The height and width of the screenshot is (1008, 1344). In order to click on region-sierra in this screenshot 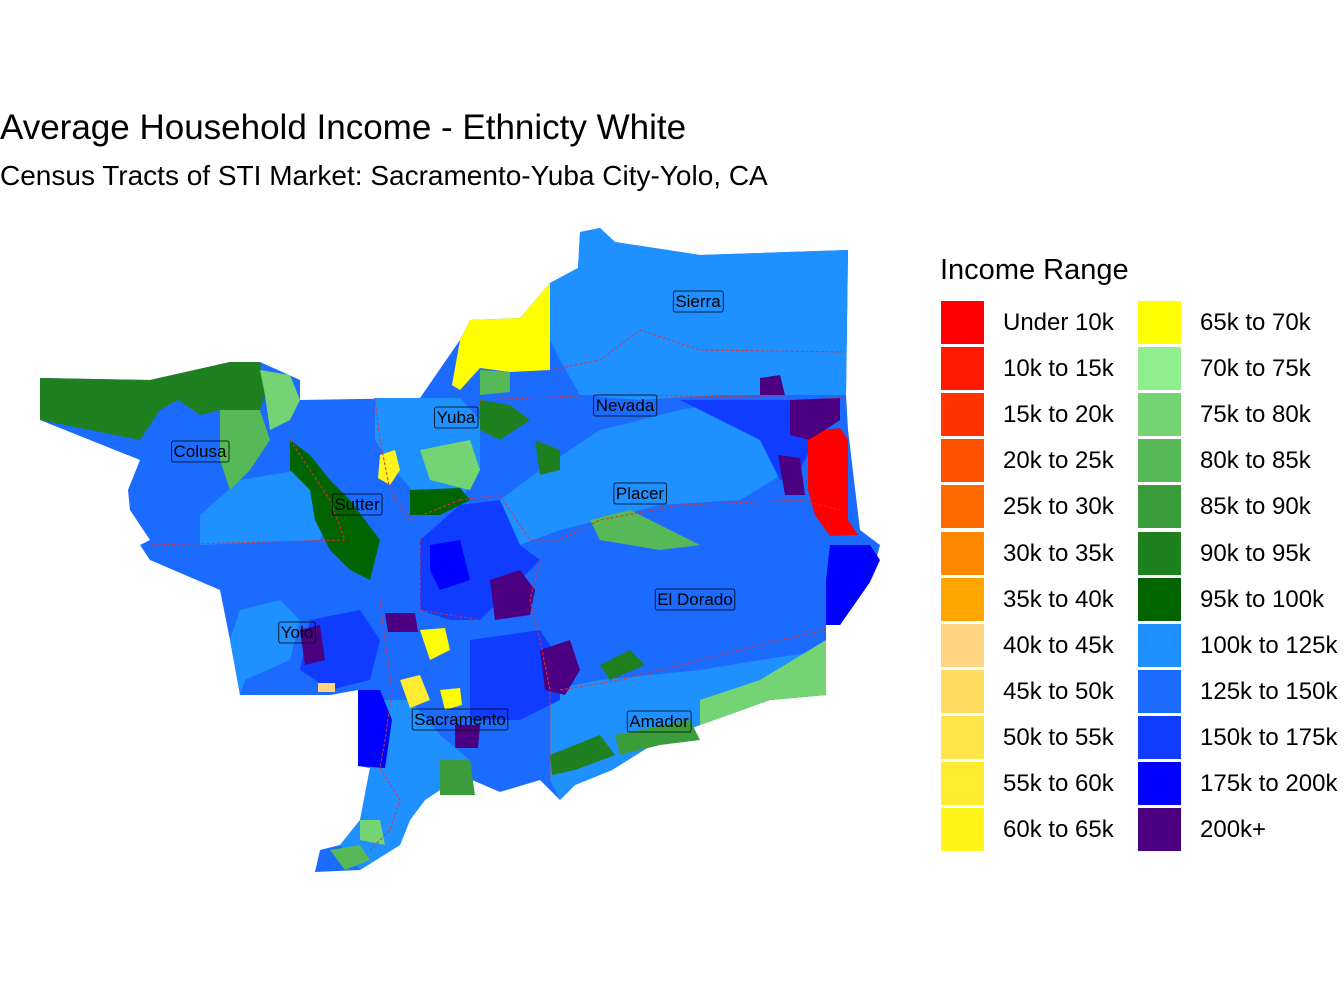, I will do `click(699, 314)`.